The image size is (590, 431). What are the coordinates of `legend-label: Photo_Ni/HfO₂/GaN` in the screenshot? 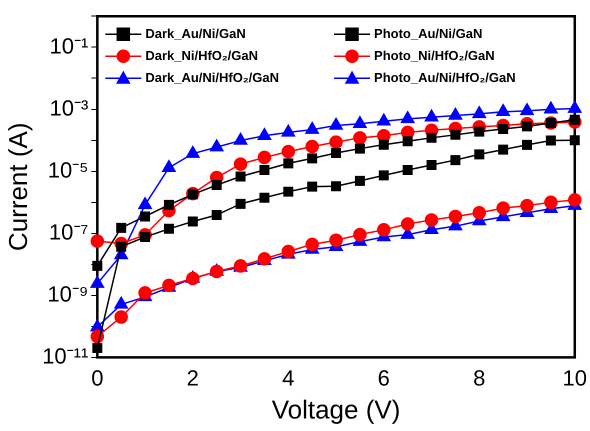 It's located at (434, 55).